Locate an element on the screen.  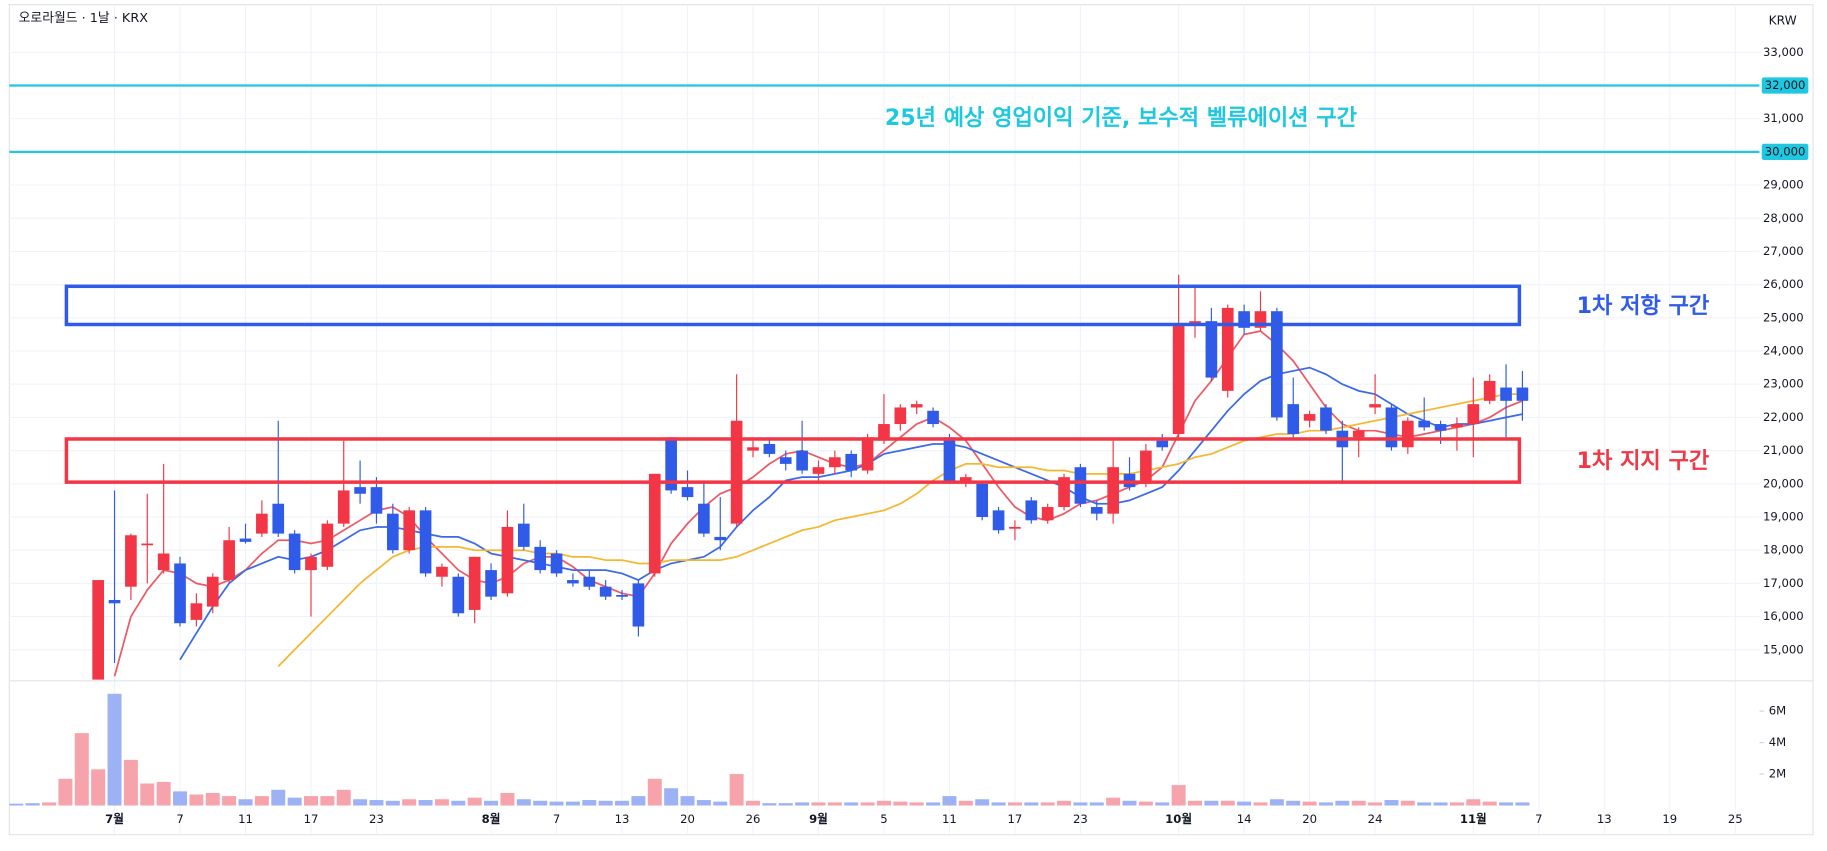
y-tick-label: 21,000 is located at coordinates (1783, 450).